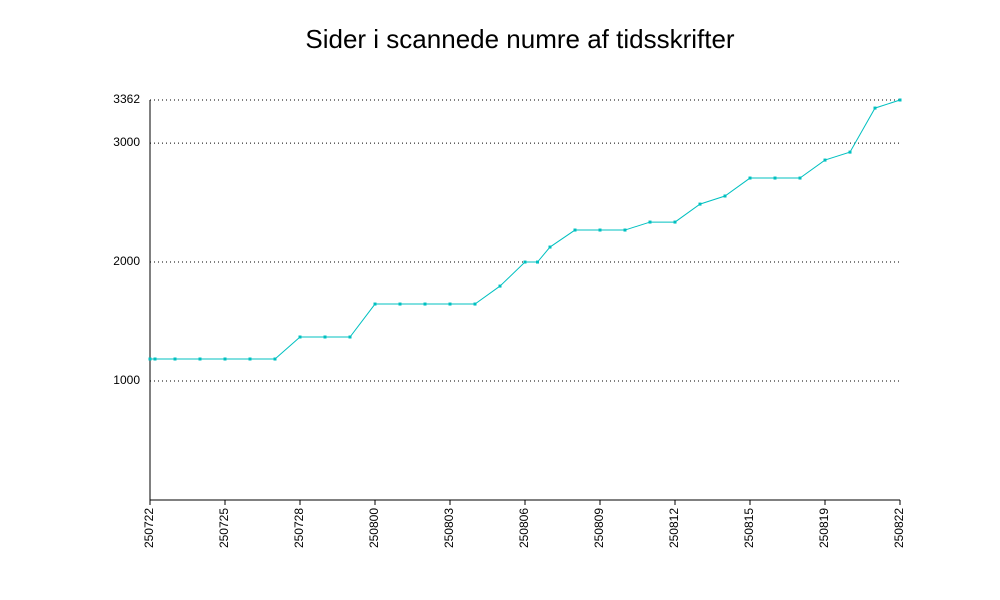  What do you see at coordinates (126, 142) in the screenshot?
I see `y-tick-label: 3000` at bounding box center [126, 142].